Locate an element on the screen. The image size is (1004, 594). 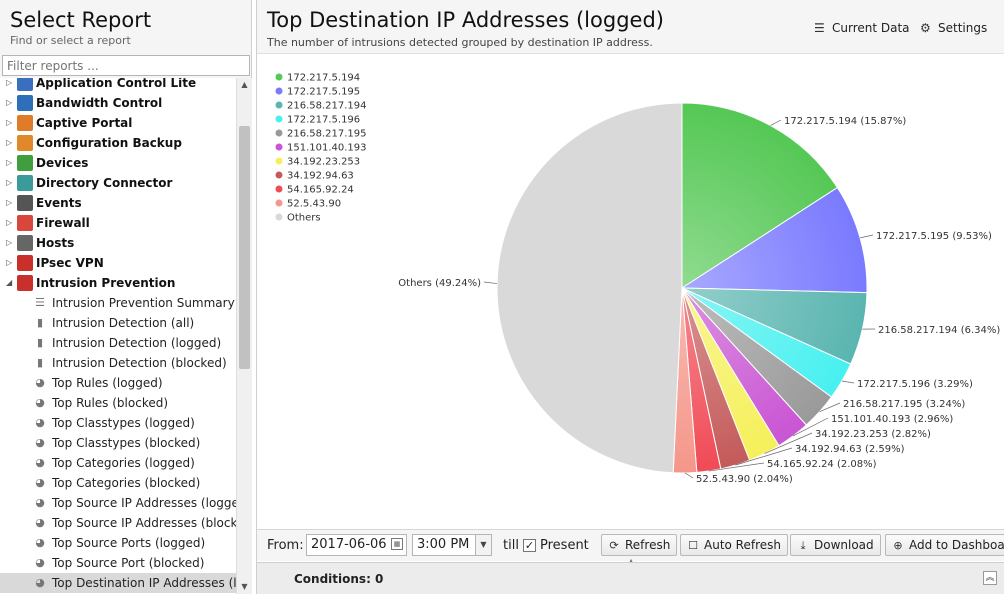
tree-report-item: ◕ Top Source Ports (logged) is located at coordinates (118, 543).